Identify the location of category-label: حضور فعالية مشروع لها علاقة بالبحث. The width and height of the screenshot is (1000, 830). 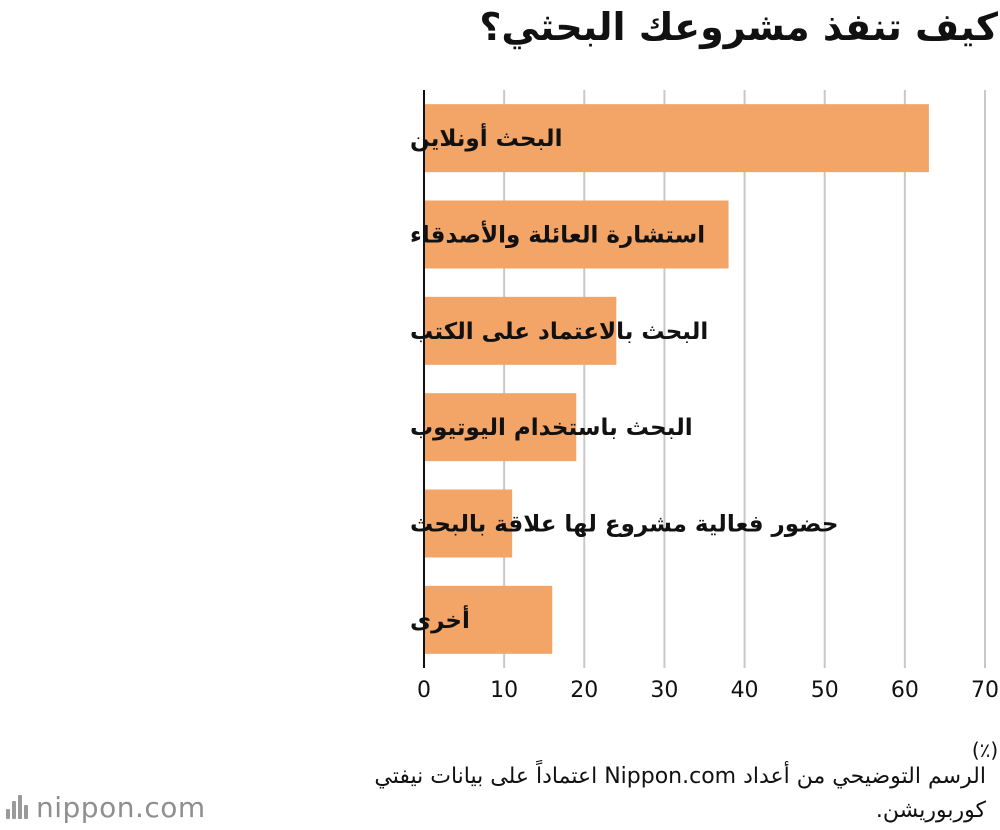
(624, 525).